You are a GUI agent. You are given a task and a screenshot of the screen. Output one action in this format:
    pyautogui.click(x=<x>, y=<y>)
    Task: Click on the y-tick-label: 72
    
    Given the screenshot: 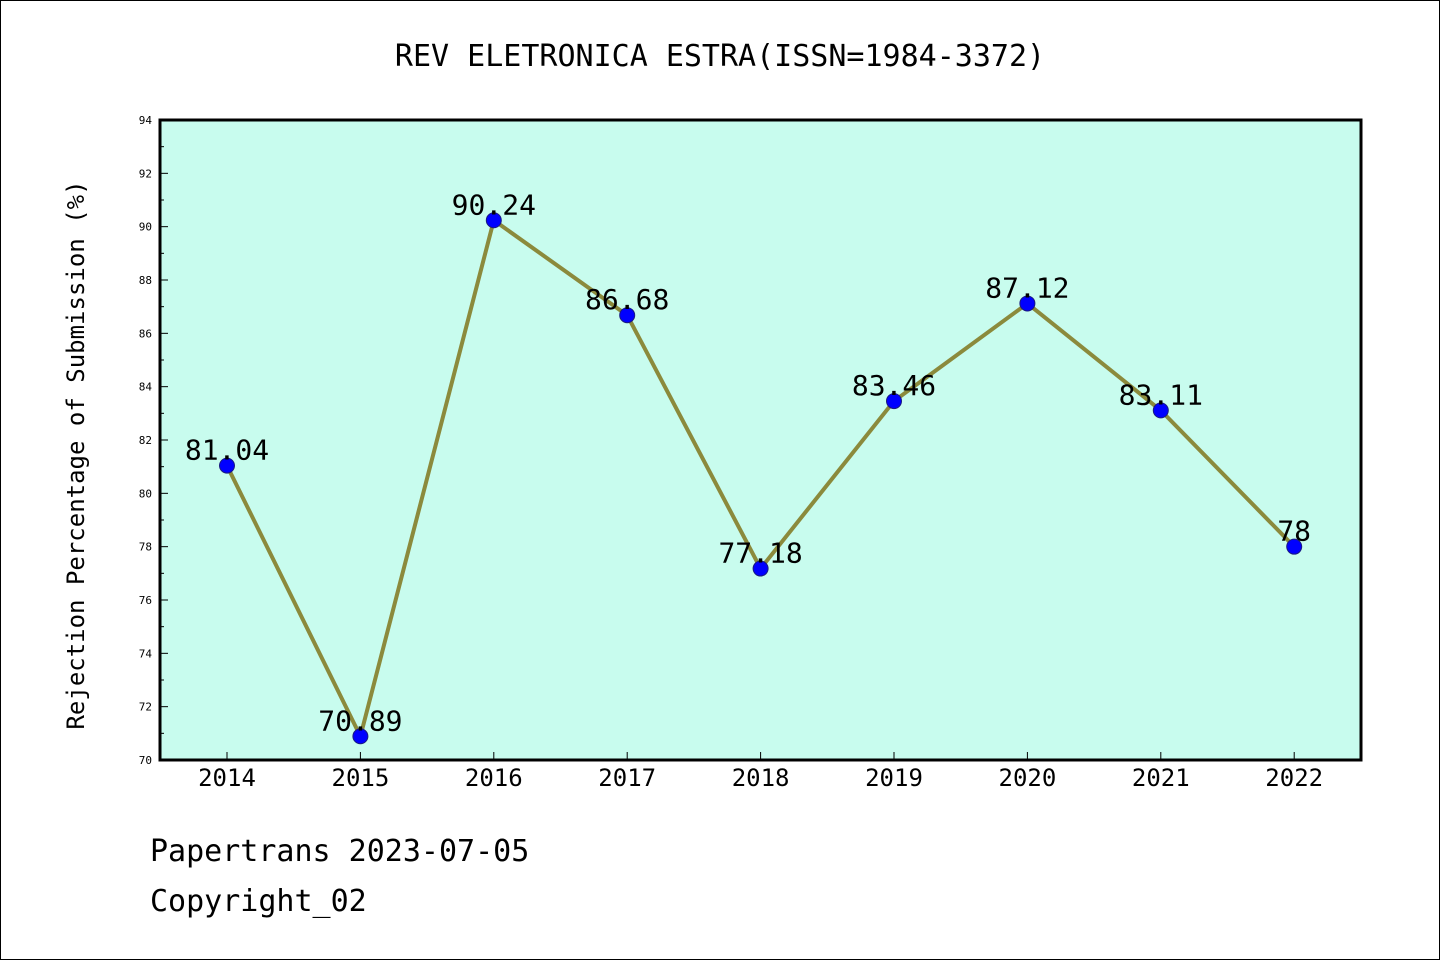 What is the action you would take?
    pyautogui.click(x=145, y=707)
    